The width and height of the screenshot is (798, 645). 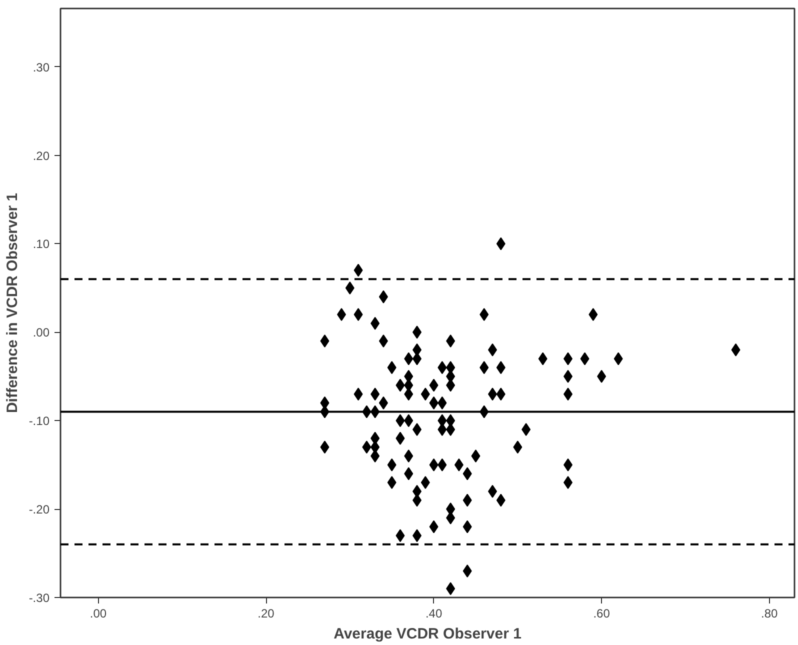 I want to click on x-tick-label: .80, so click(x=769, y=613).